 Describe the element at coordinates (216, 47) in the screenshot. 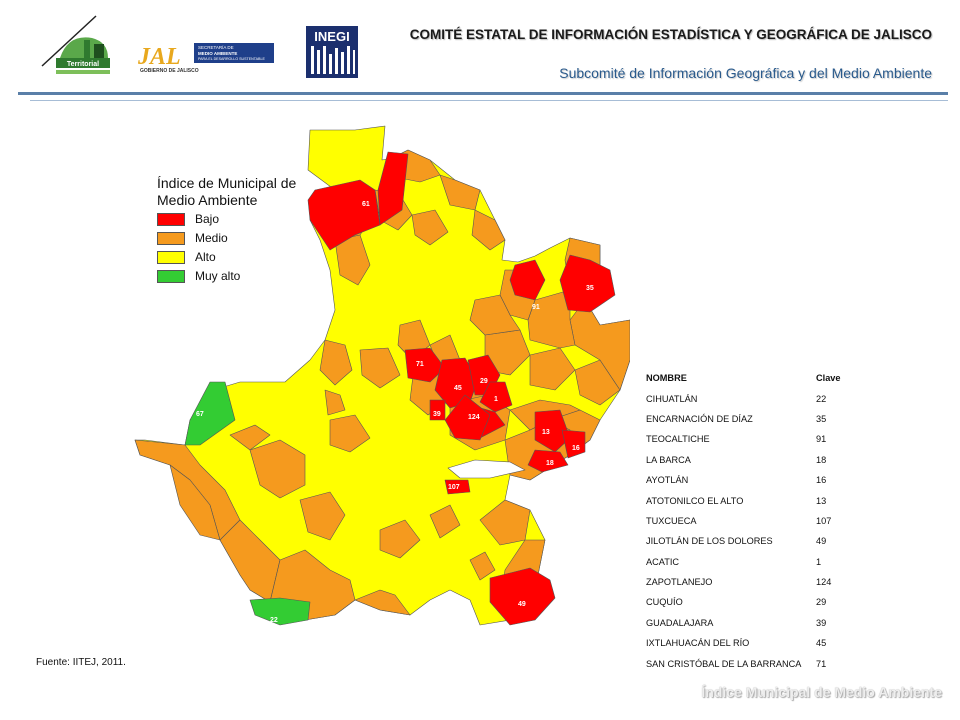

I see `svg-text: SECRETARÍA DE` at that location.